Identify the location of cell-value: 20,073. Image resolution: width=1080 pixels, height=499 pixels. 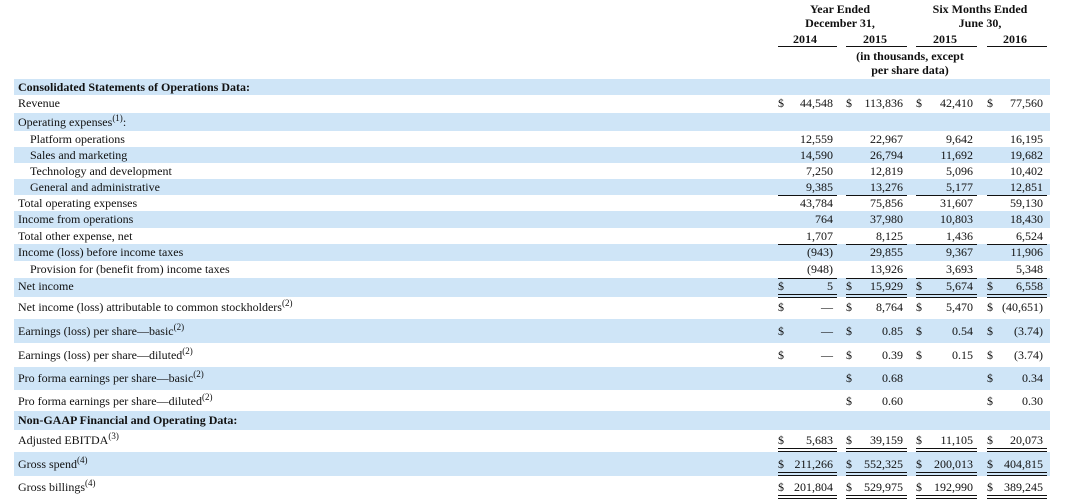
(1026, 440).